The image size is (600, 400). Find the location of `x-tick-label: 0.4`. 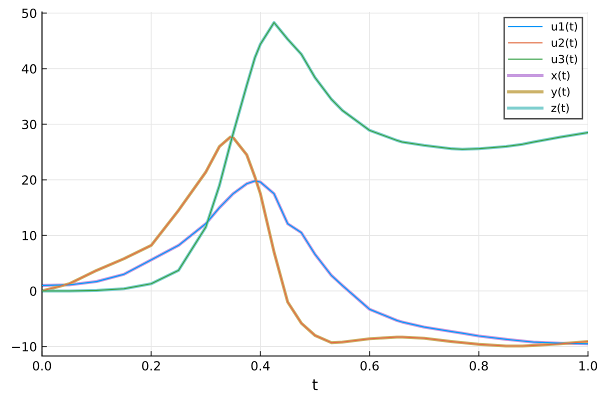

x-tick-label: 0.4 is located at coordinates (260, 366).